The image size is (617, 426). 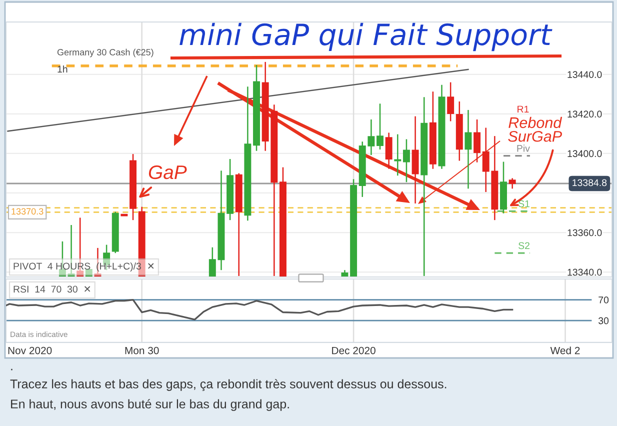 What do you see at coordinates (105, 53) in the screenshot?
I see `text: Germany 30 Cash (€25)` at bounding box center [105, 53].